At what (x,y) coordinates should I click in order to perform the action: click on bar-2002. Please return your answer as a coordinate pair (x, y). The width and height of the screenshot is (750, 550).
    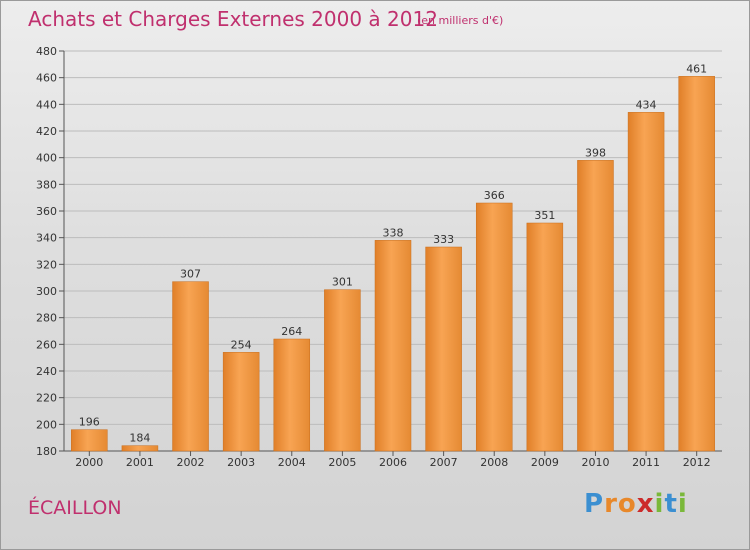
    Looking at the image, I should click on (190, 366).